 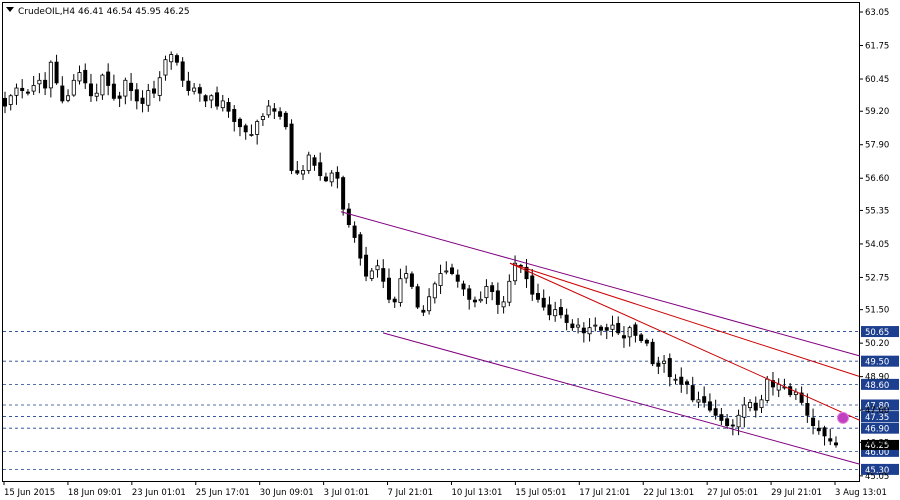 I want to click on dropdown-triangle-icon, so click(x=10, y=9).